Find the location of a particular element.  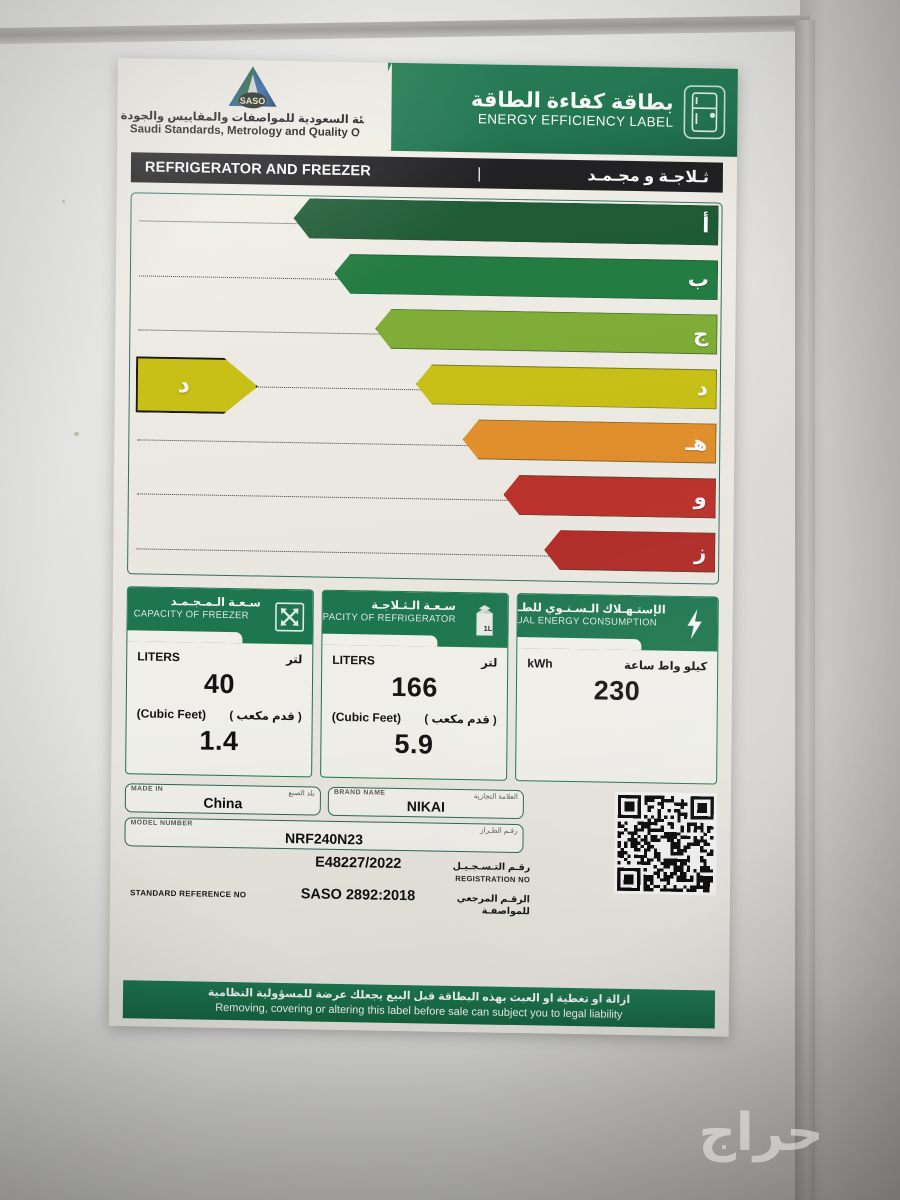

product-type-arabic: ثـلاجـة و مجـمـد is located at coordinates (648, 177).